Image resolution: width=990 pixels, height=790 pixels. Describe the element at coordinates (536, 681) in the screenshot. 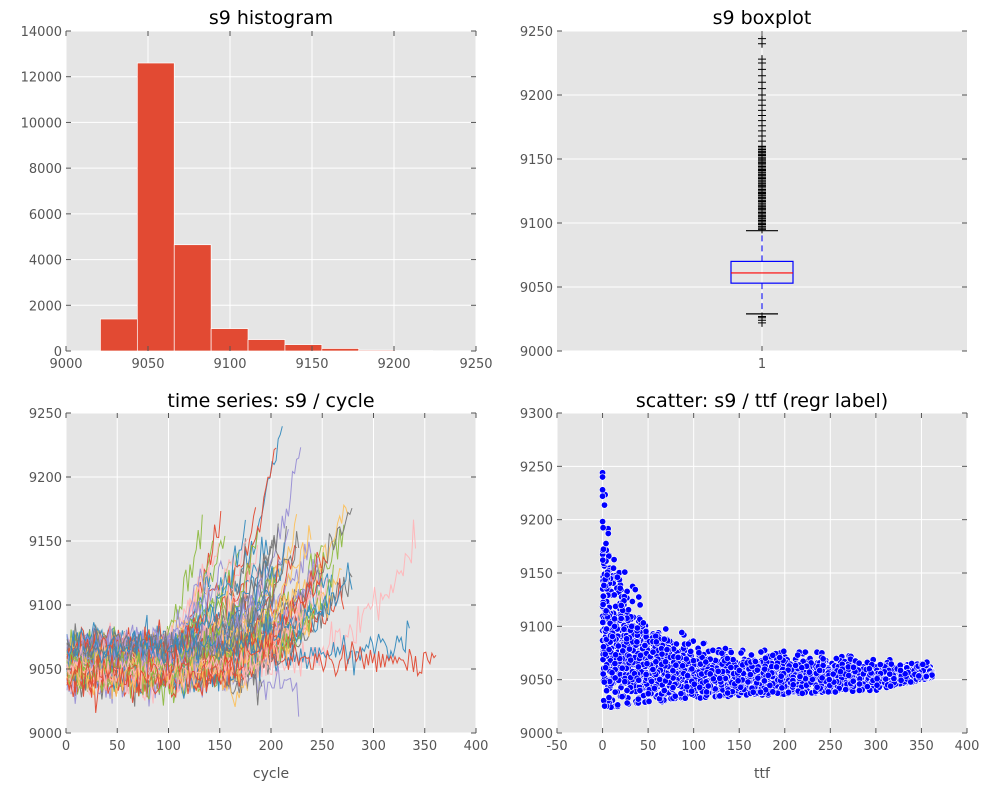

I see `scatter-ytick-label: 9050` at that location.